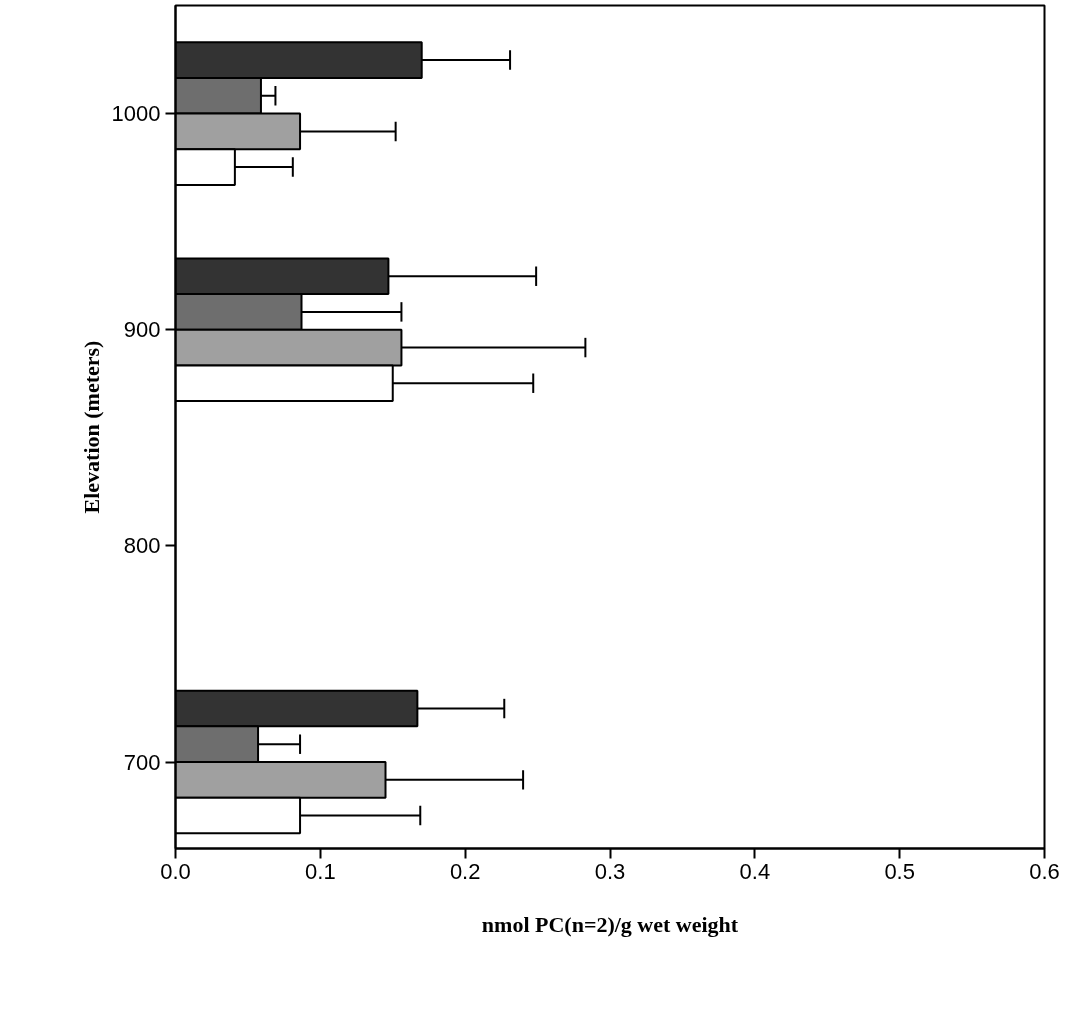 This screenshot has height=1012, width=1073. Describe the element at coordinates (465, 871) in the screenshot. I see `x-tick-label: 0.2` at that location.